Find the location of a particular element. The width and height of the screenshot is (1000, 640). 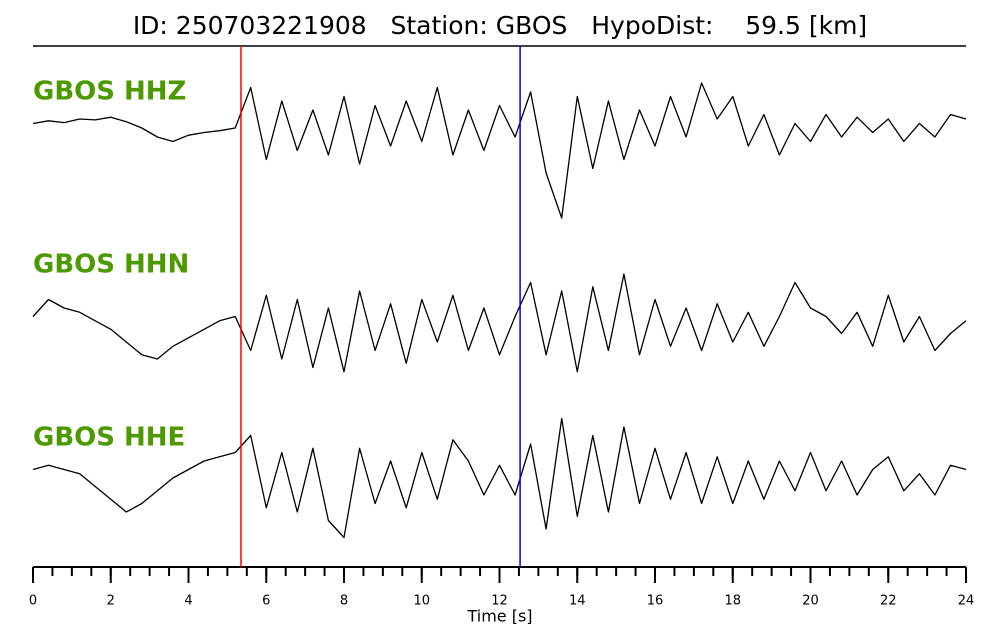

x-tick-label: 8 is located at coordinates (344, 601).